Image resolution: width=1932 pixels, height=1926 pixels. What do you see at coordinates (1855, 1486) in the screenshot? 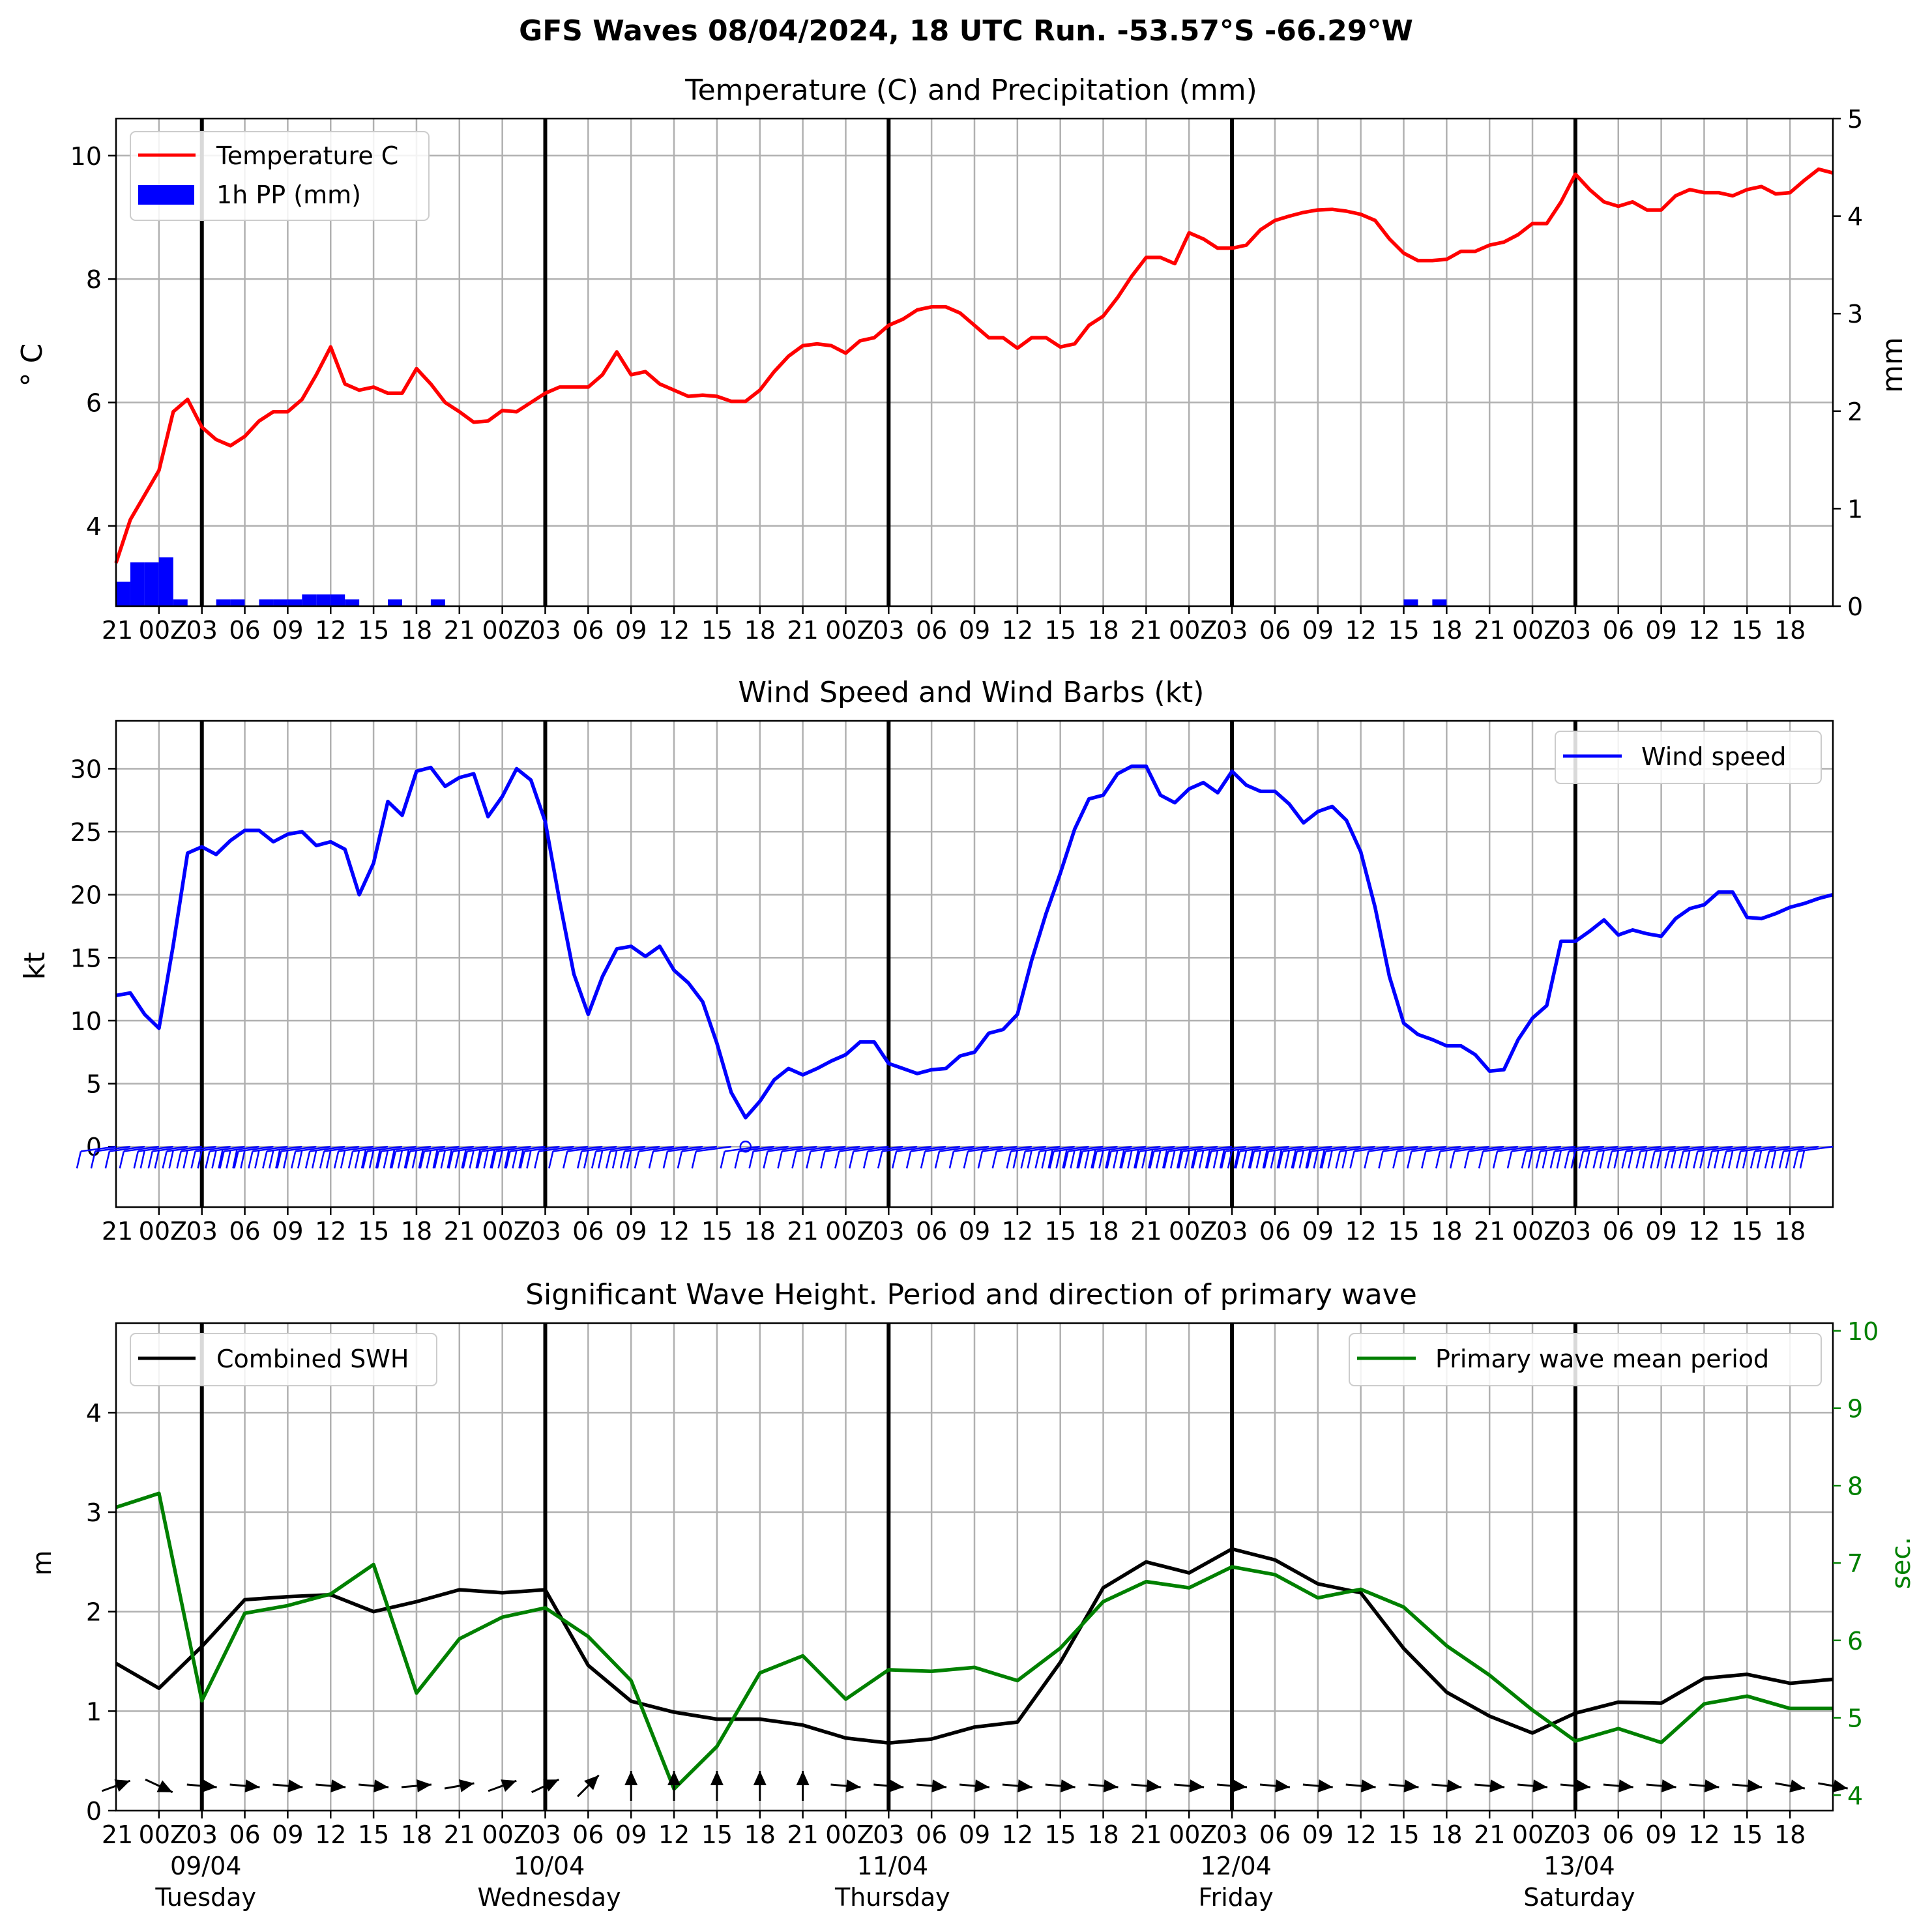
I see `y-right-tick-label: 8` at bounding box center [1855, 1486].